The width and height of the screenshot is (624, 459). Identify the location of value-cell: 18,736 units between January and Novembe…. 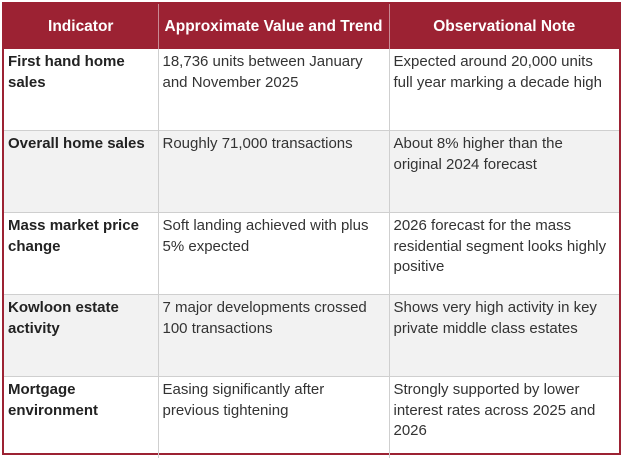
(274, 90).